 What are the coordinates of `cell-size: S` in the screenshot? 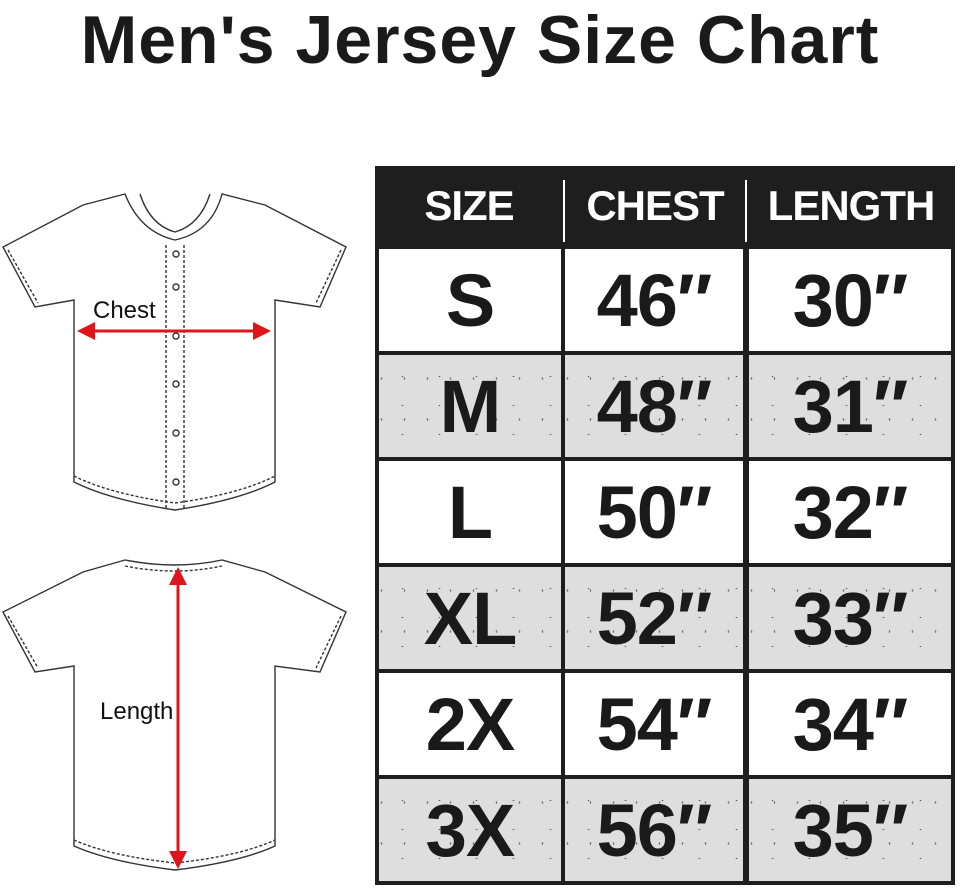 It's located at (470, 300).